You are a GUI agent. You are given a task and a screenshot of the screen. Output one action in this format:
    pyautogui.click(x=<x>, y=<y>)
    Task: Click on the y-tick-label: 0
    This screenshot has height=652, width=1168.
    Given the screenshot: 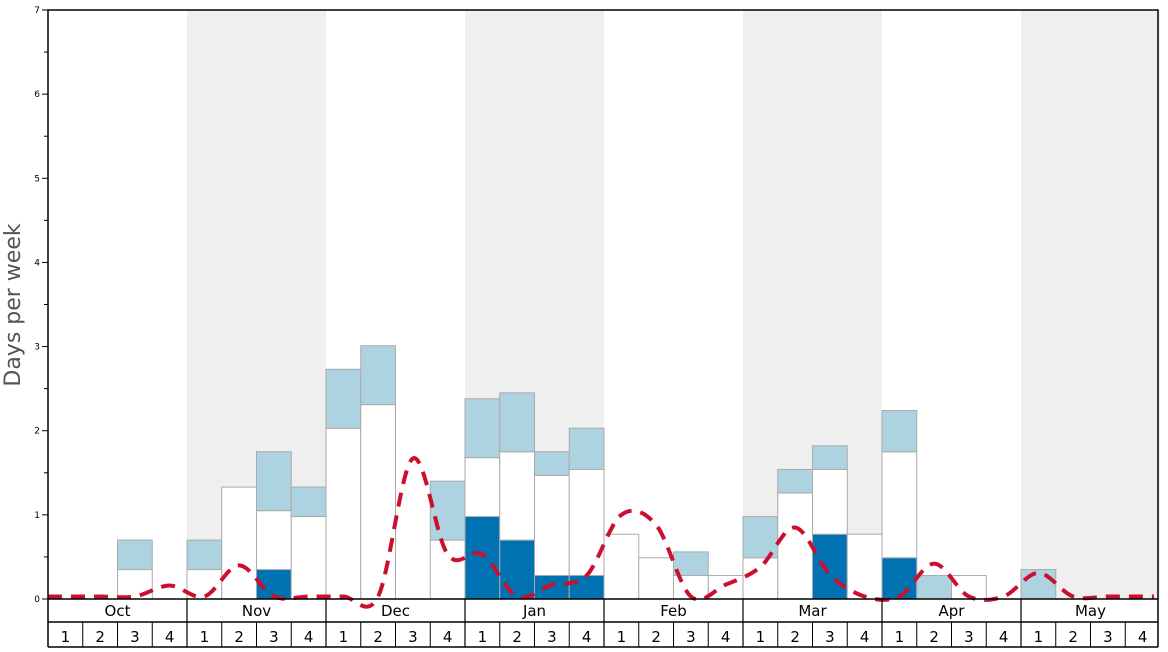 What is the action you would take?
    pyautogui.click(x=37, y=600)
    